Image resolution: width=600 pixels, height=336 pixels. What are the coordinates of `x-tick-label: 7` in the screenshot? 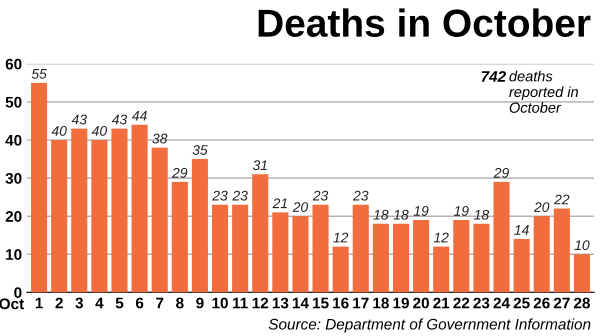 It's located at (160, 303).